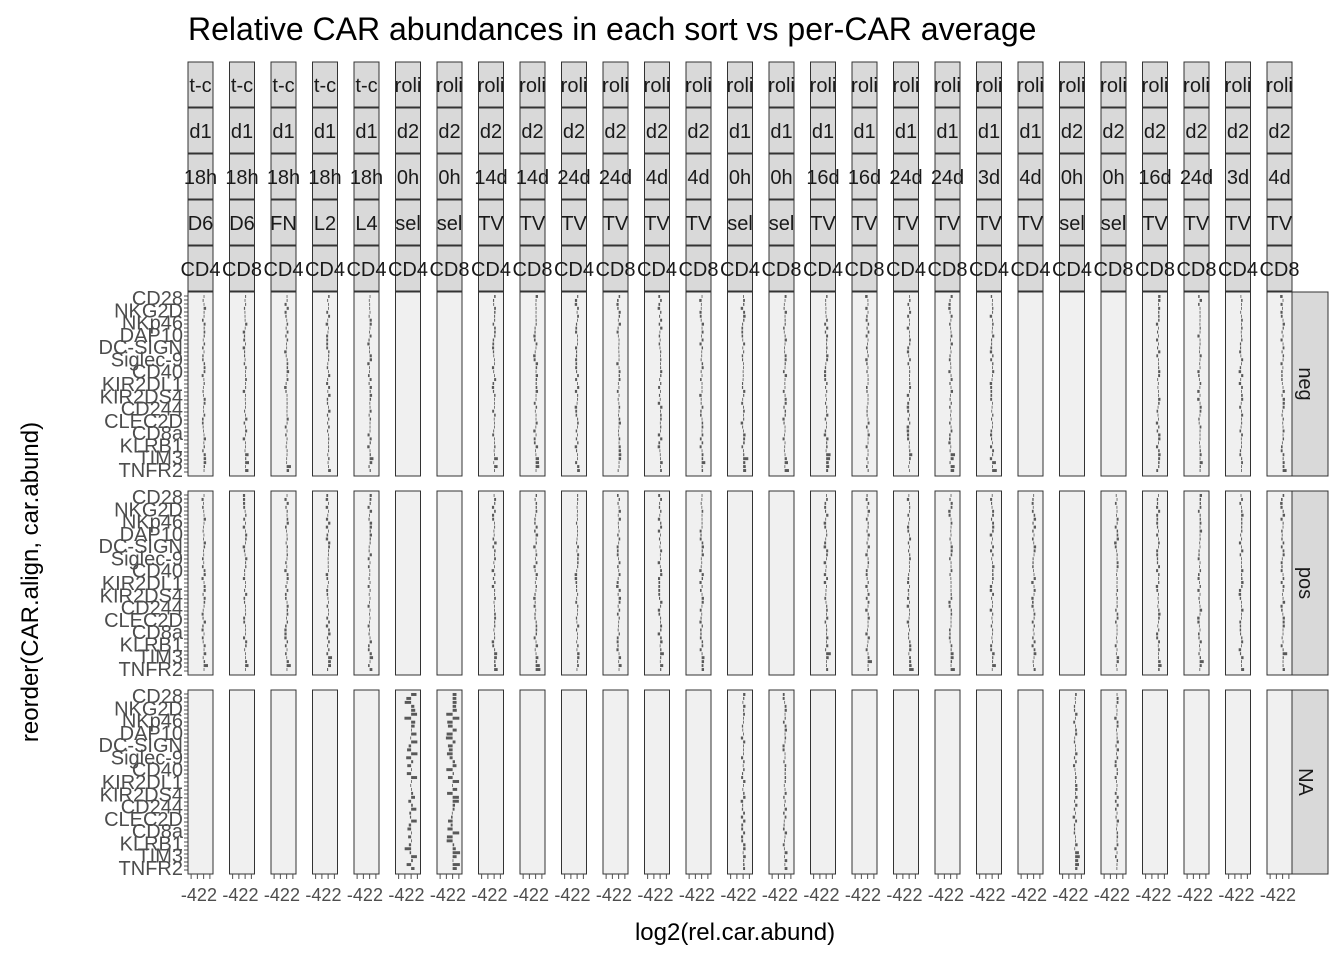  What do you see at coordinates (1030, 270) in the screenshot?
I see `facet-strip-label: CD4` at bounding box center [1030, 270].